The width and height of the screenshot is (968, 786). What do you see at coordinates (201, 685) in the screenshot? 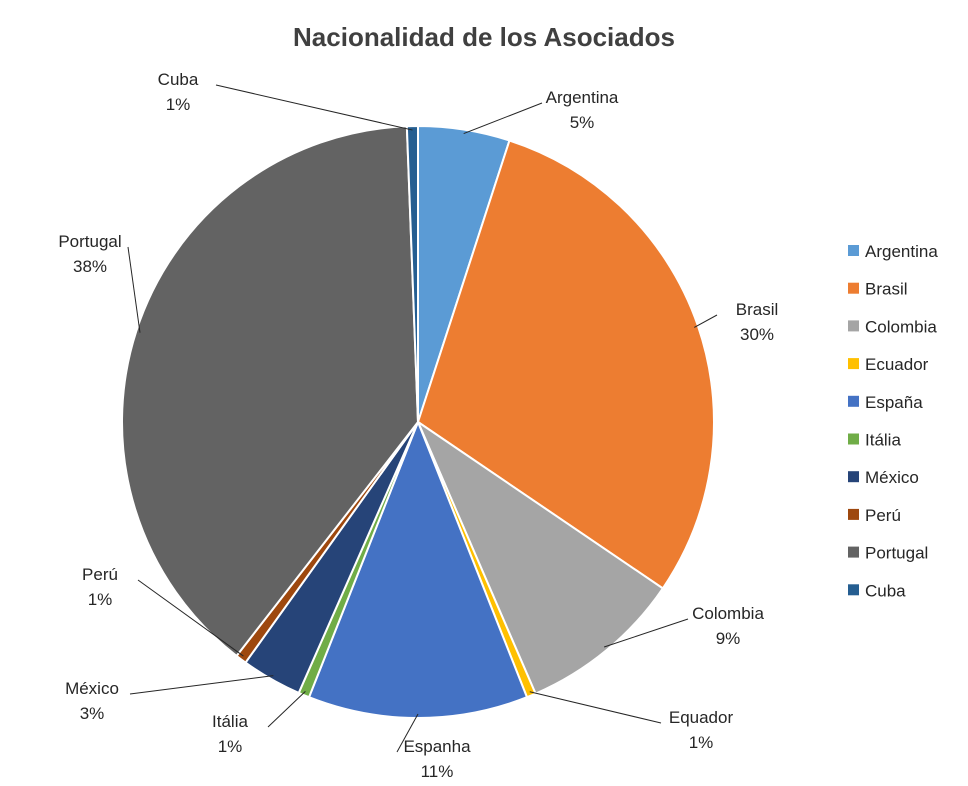
I see `leader-line-mexico` at bounding box center [201, 685].